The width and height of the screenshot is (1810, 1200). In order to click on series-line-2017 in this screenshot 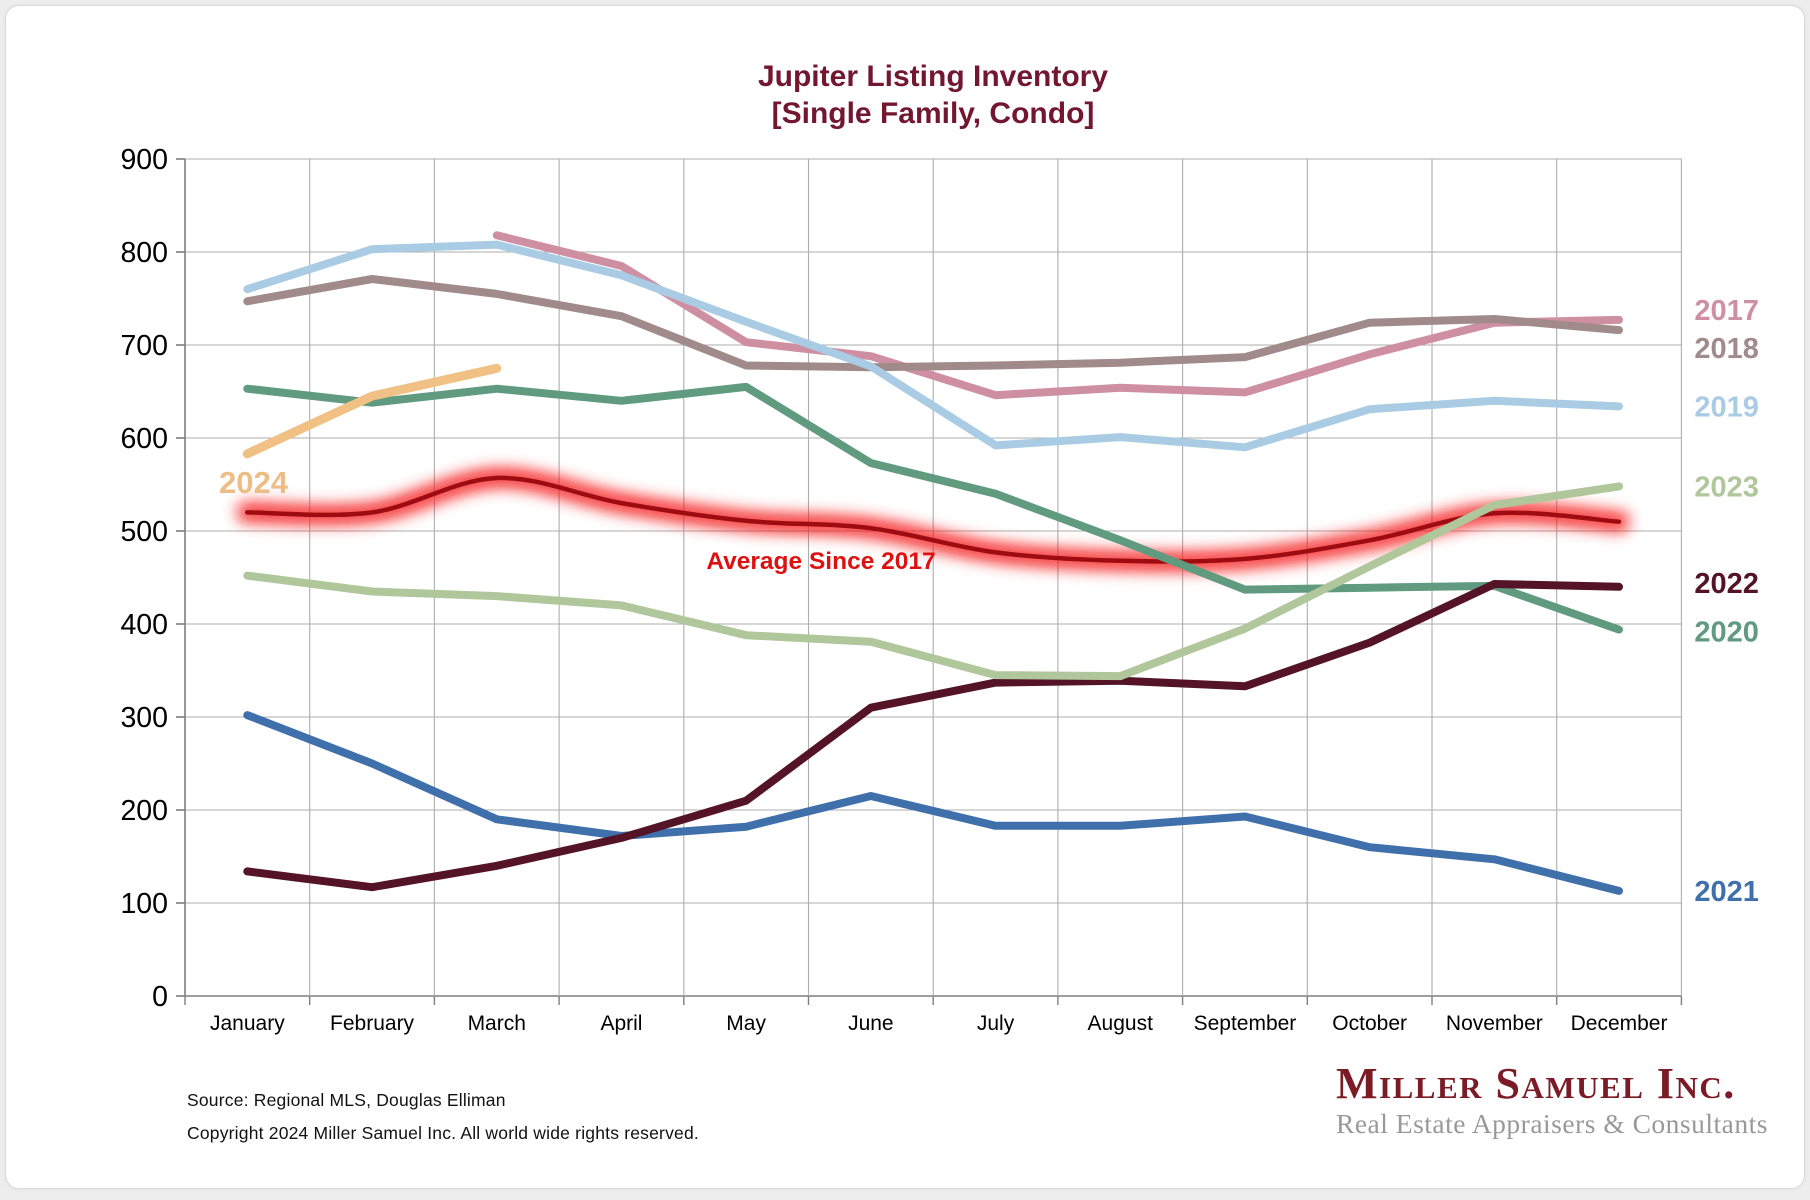, I will do `click(1057, 315)`.